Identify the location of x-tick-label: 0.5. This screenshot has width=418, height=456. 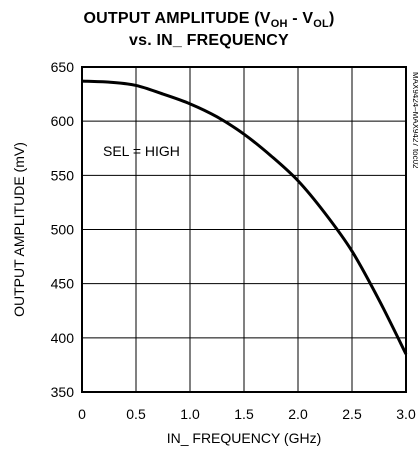
(136, 414).